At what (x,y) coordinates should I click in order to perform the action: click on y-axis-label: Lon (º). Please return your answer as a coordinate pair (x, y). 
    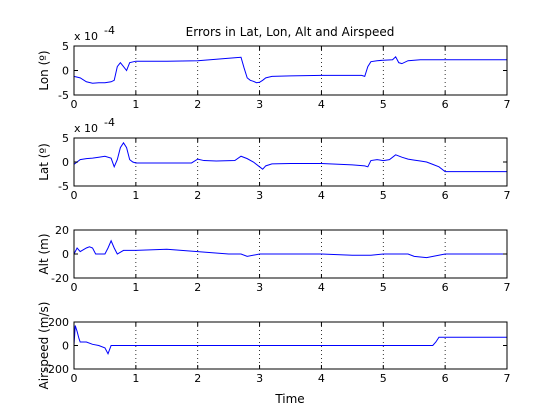
    Looking at the image, I should click on (44, 70).